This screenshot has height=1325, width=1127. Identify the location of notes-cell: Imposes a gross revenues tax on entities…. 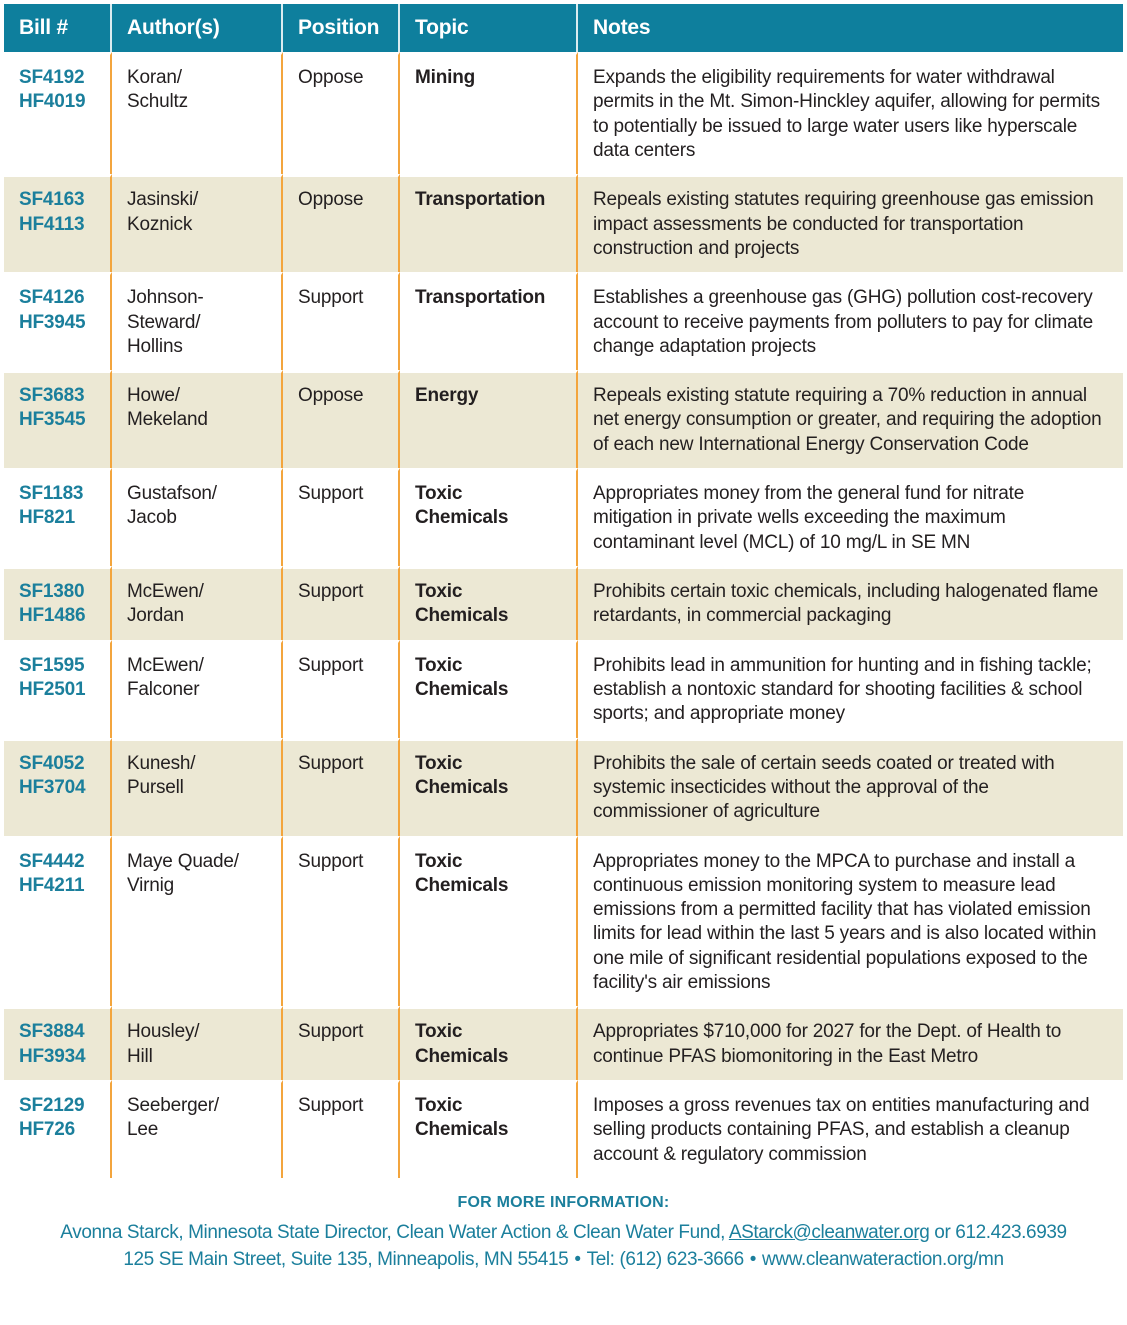
(850, 1129).